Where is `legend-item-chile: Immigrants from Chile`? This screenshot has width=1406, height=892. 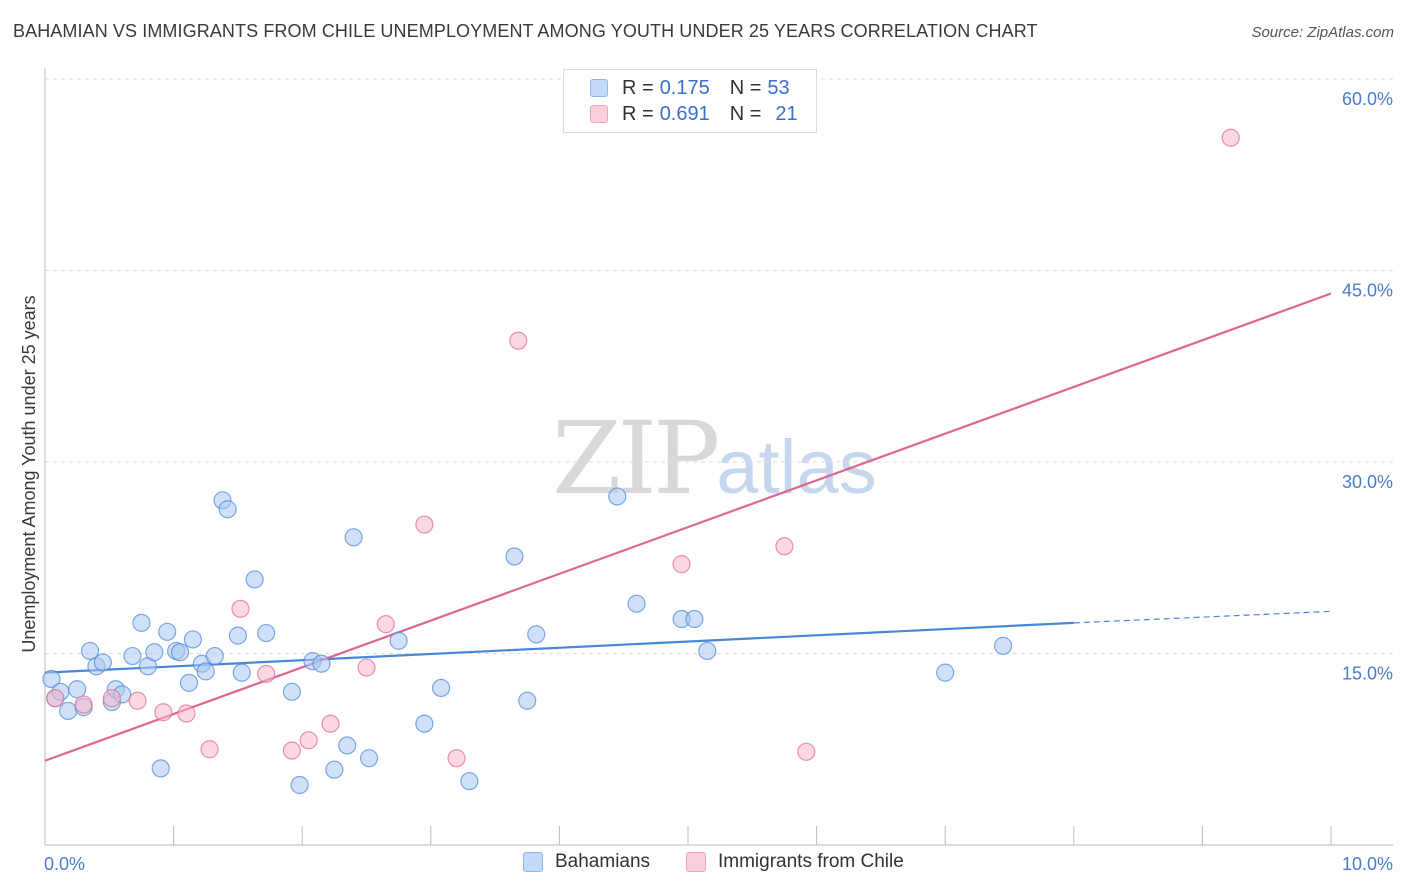
legend-item-chile: Immigrants from Chile is located at coordinates (795, 862).